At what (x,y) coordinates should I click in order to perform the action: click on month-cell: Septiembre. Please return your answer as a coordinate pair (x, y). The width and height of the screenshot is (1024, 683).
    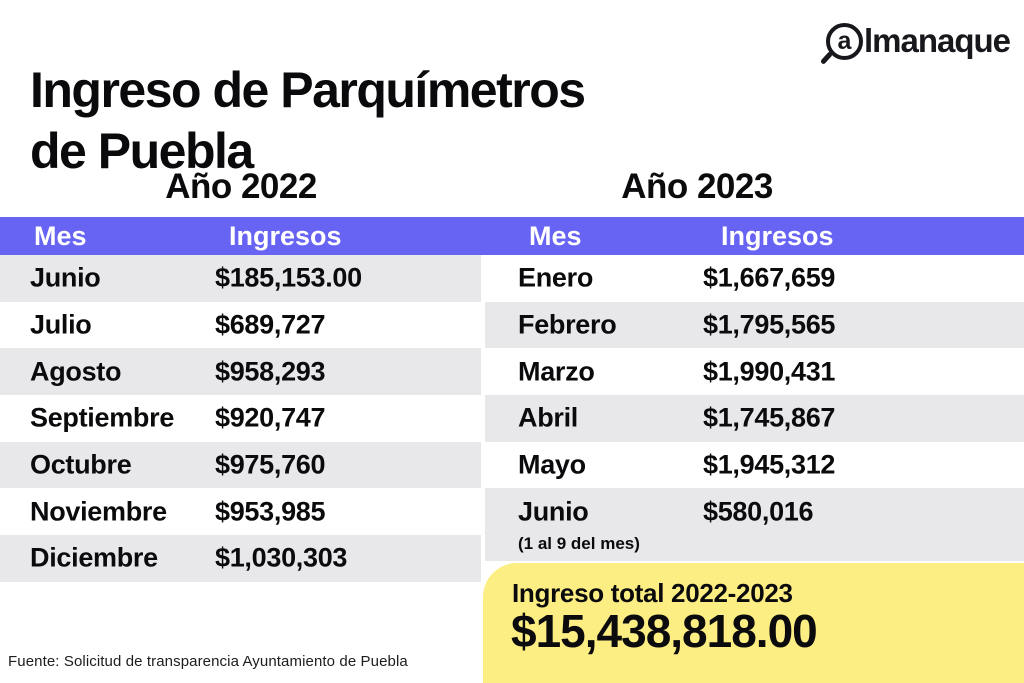
    Looking at the image, I should click on (102, 417).